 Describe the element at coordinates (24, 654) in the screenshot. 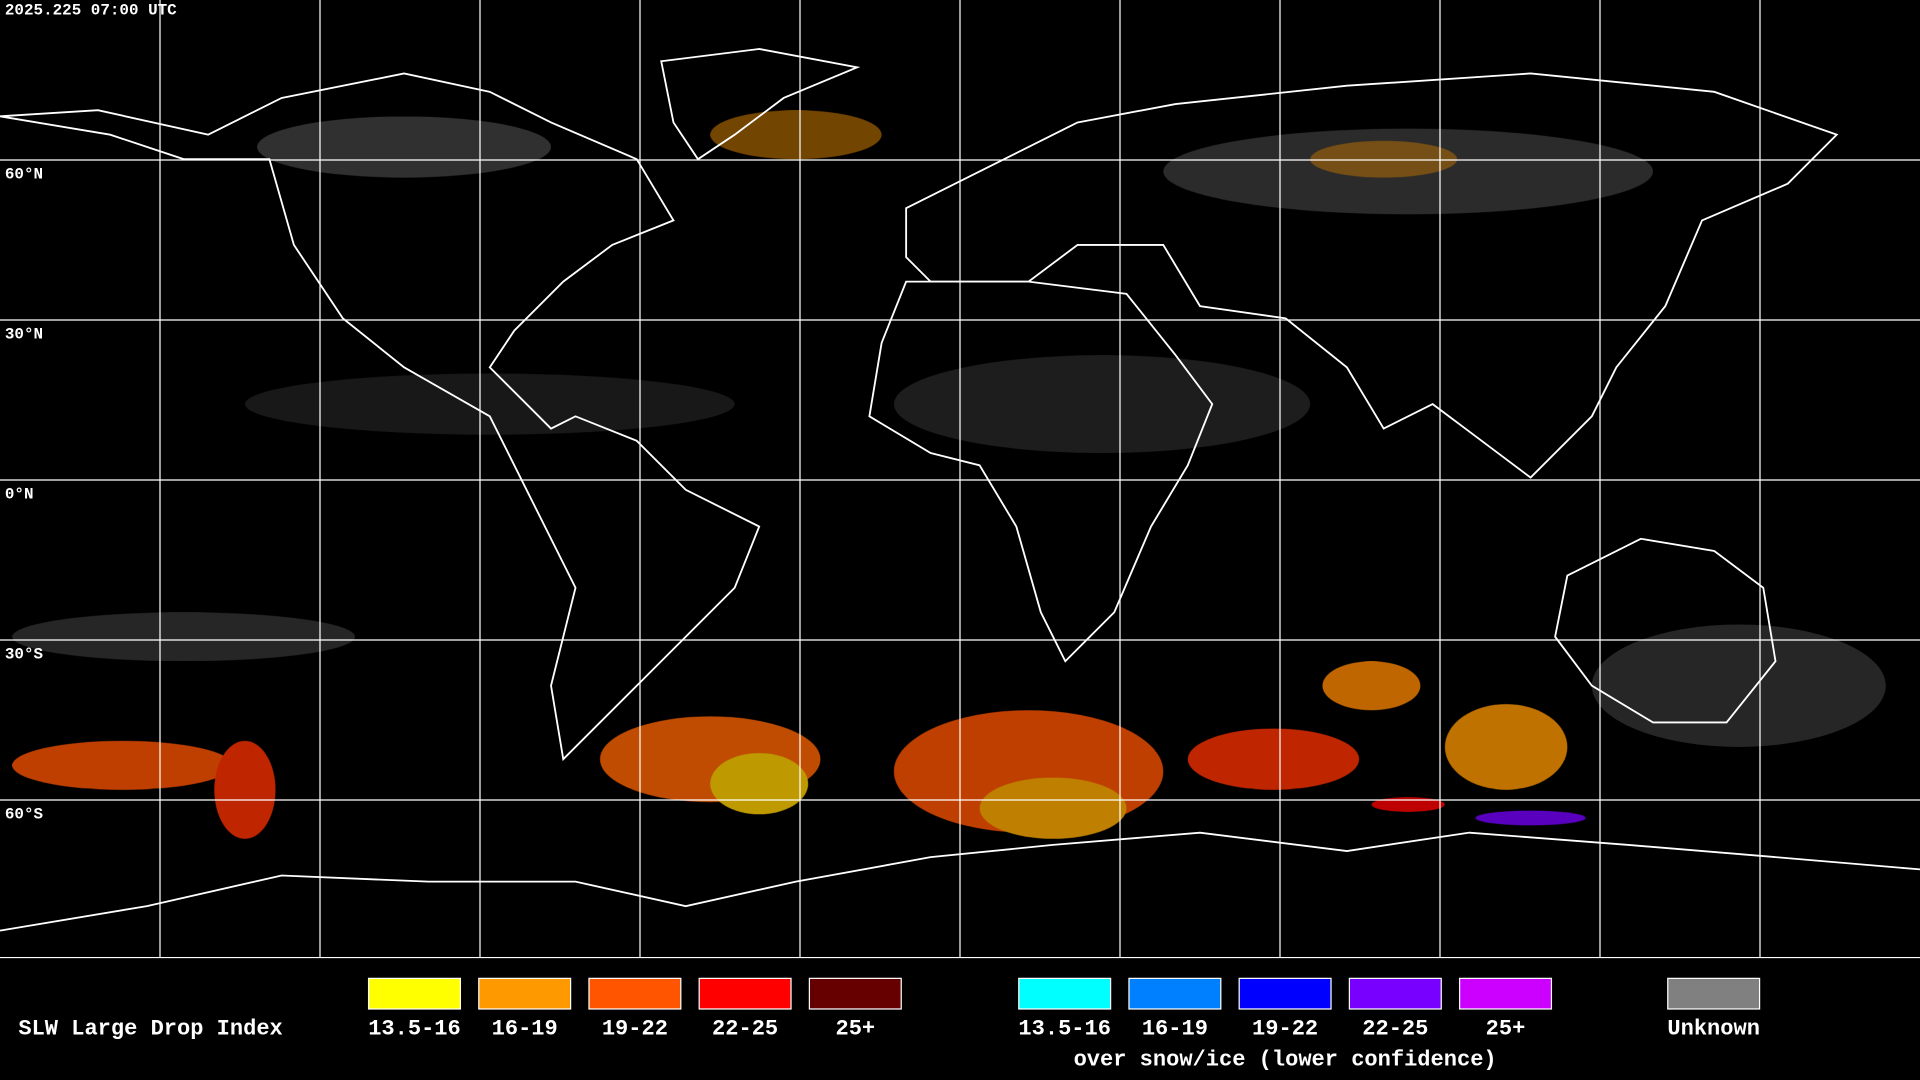

I see `latitude-label: 30°S` at that location.